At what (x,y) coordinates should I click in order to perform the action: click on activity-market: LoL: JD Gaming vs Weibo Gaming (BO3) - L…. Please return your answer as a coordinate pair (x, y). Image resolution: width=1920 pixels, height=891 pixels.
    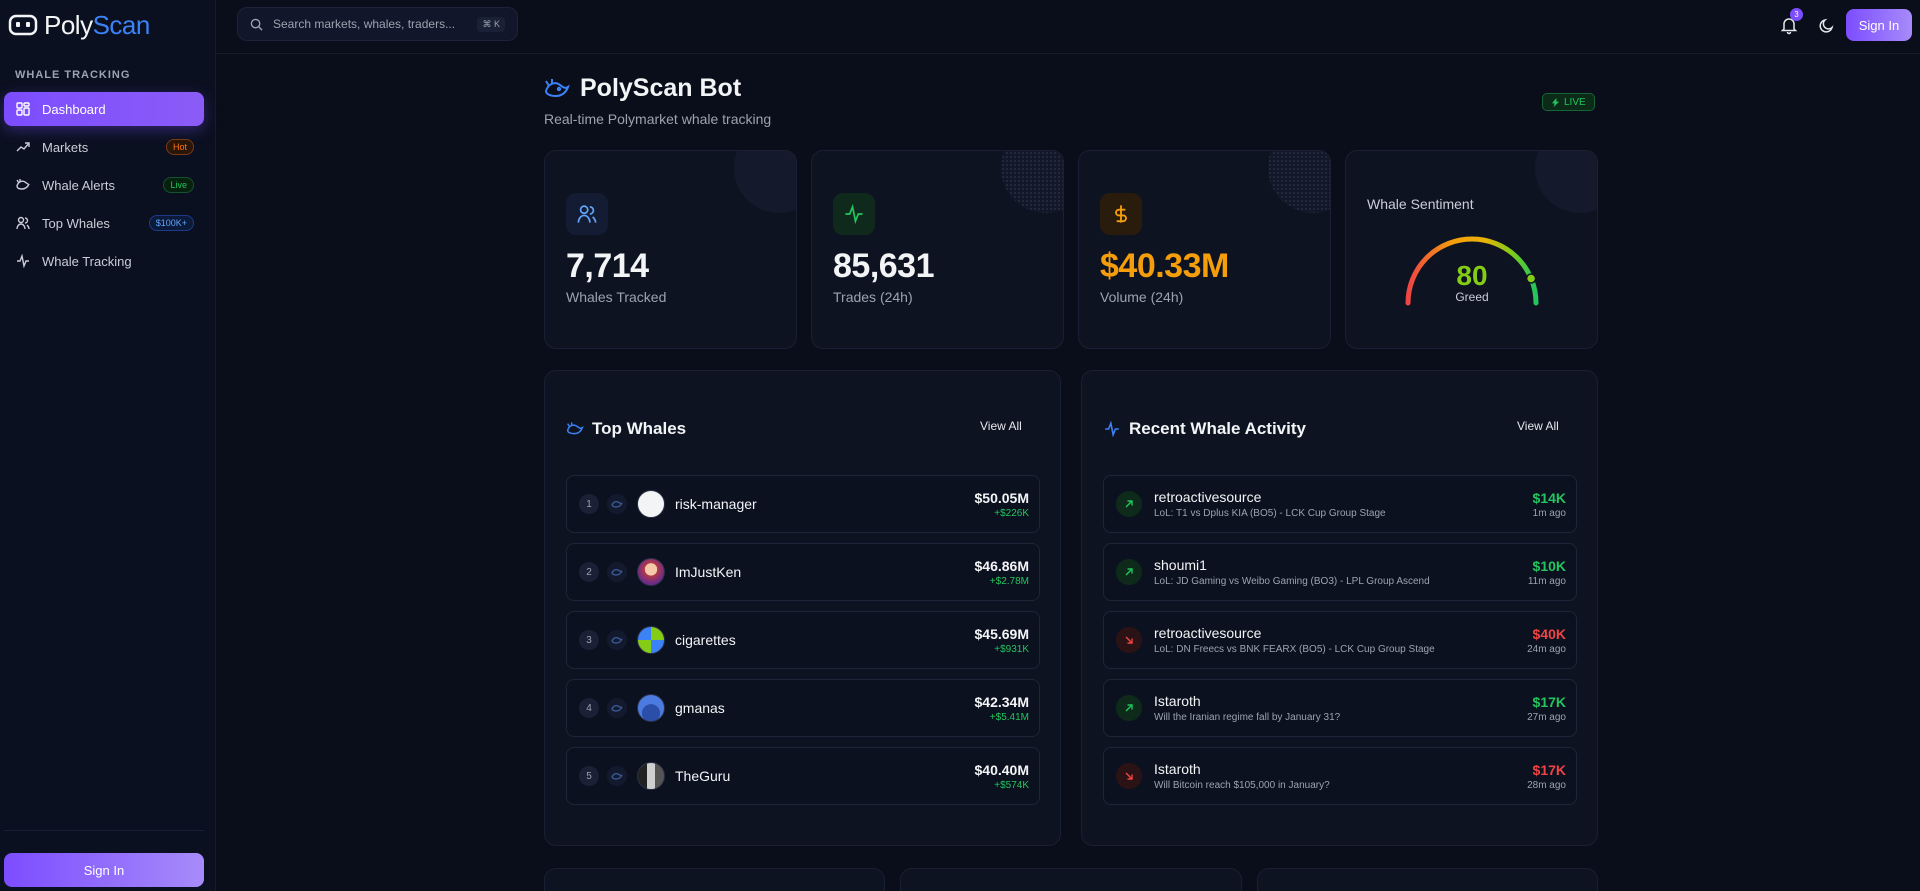
    Looking at the image, I should click on (1292, 581).